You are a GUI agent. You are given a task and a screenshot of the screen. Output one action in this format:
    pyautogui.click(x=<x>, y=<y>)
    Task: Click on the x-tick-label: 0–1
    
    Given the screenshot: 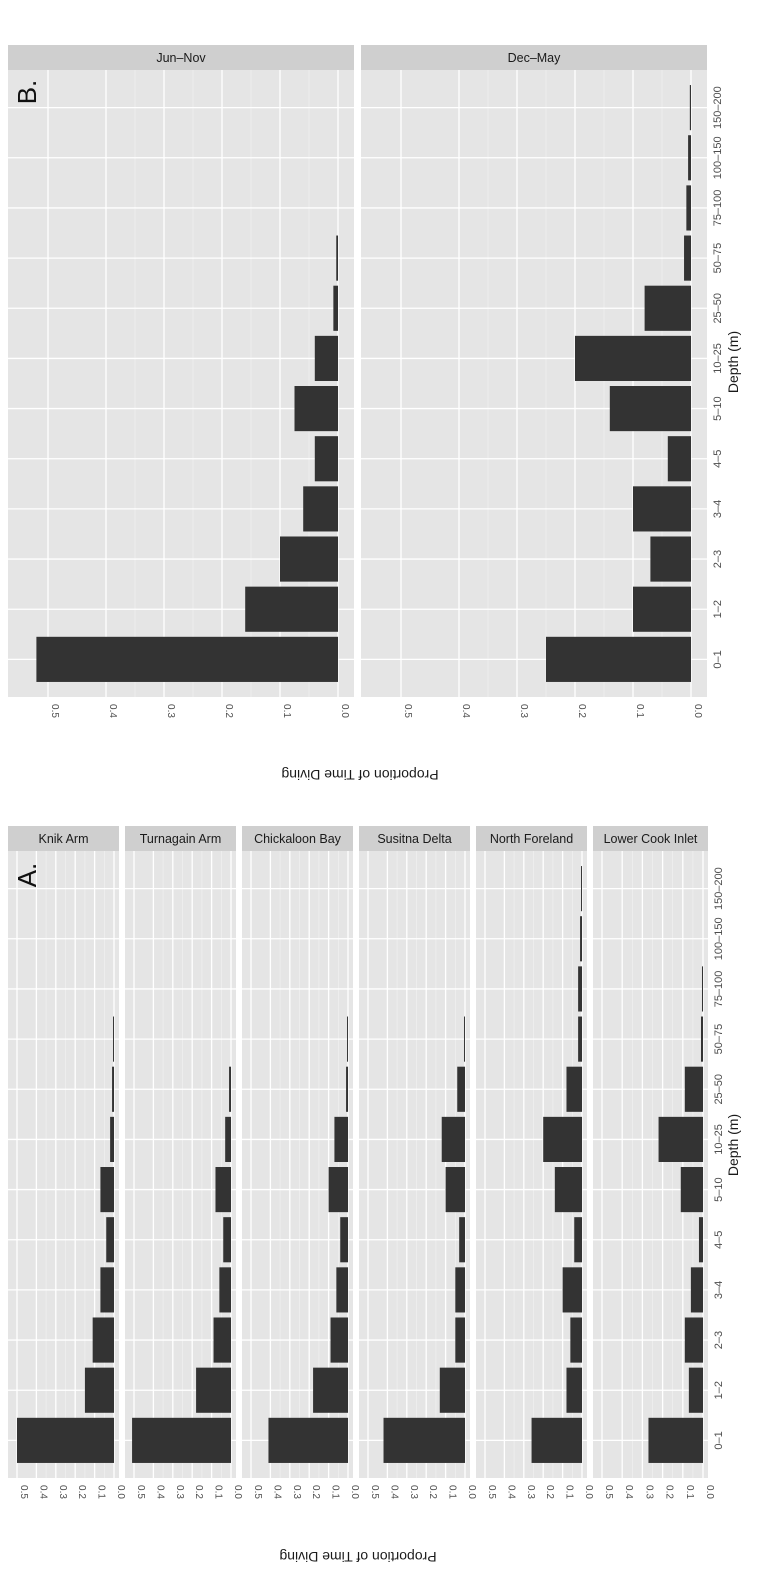 What is the action you would take?
    pyautogui.click(x=719, y=1440)
    